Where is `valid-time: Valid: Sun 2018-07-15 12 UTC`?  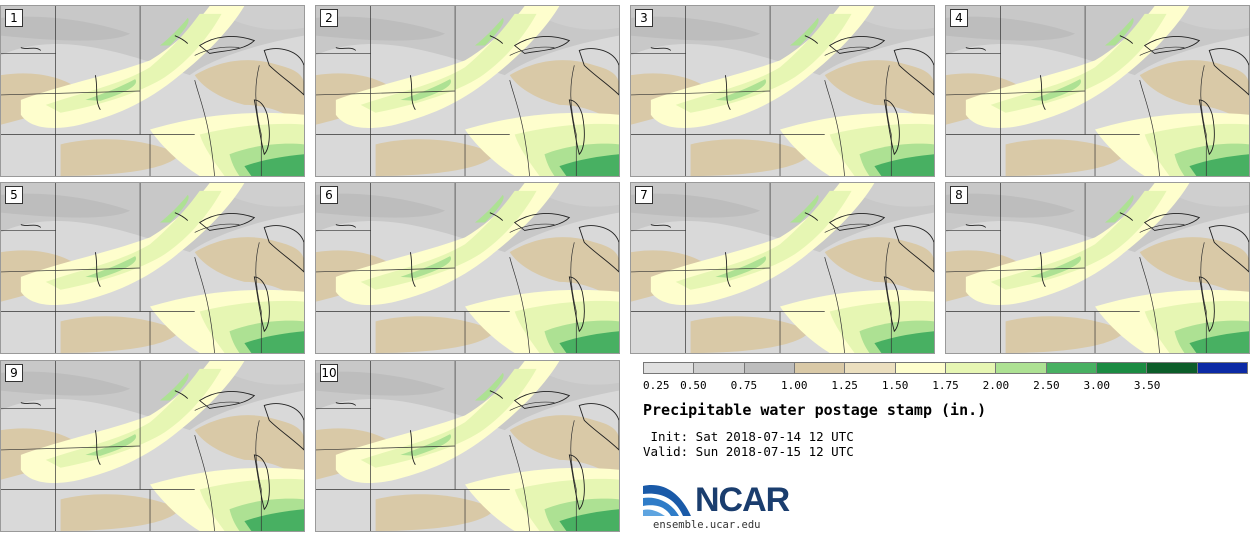
valid-time: Valid: Sun 2018-07-15 12 UTC is located at coordinates (748, 451).